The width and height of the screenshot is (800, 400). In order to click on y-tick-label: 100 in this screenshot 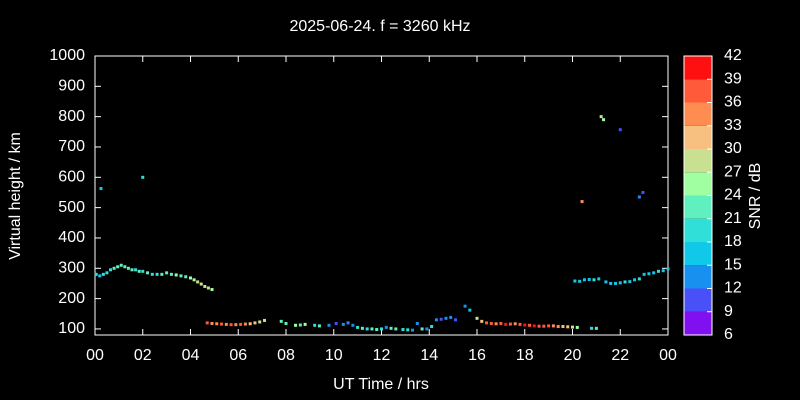, I will do `click(71, 328)`.